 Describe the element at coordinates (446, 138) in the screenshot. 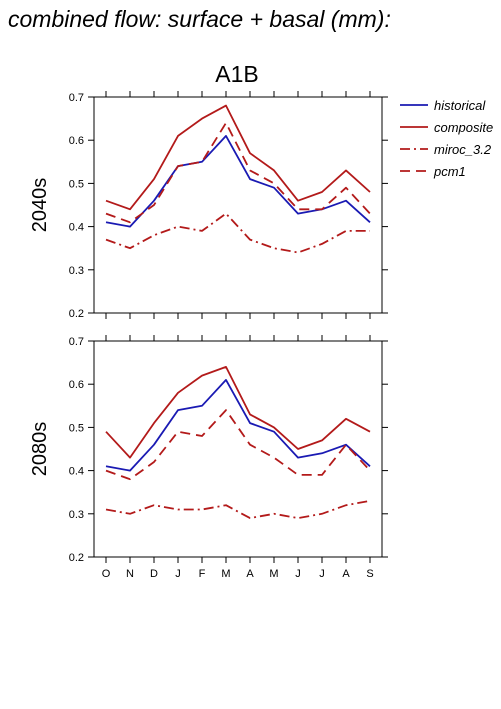

I see `legend: historical composite miroc_3.2 pcm1` at that location.